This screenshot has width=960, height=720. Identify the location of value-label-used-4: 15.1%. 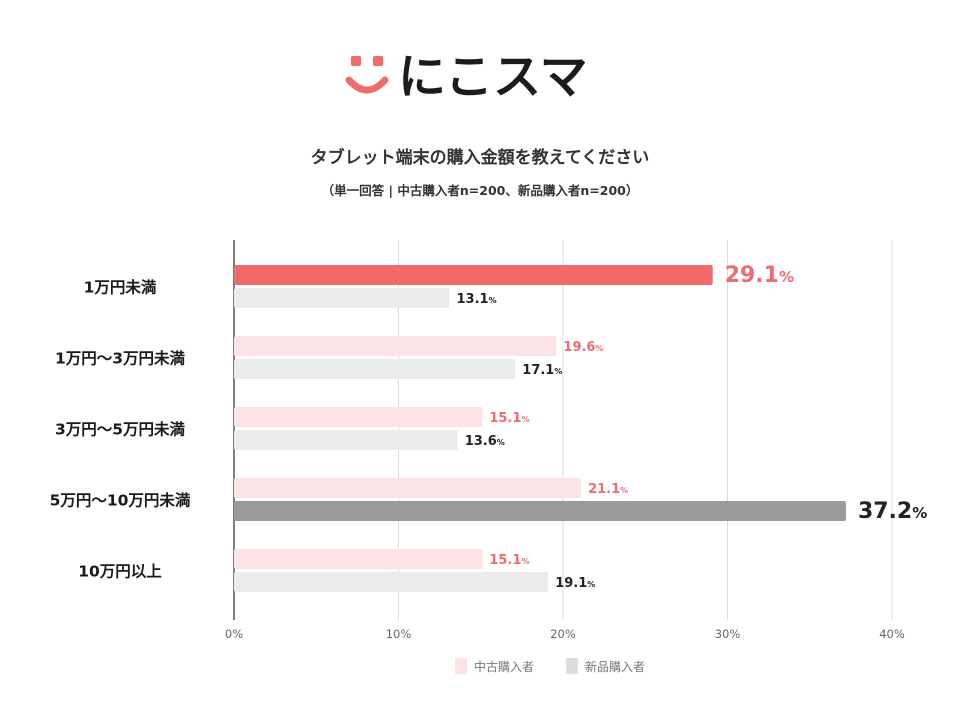
(509, 560).